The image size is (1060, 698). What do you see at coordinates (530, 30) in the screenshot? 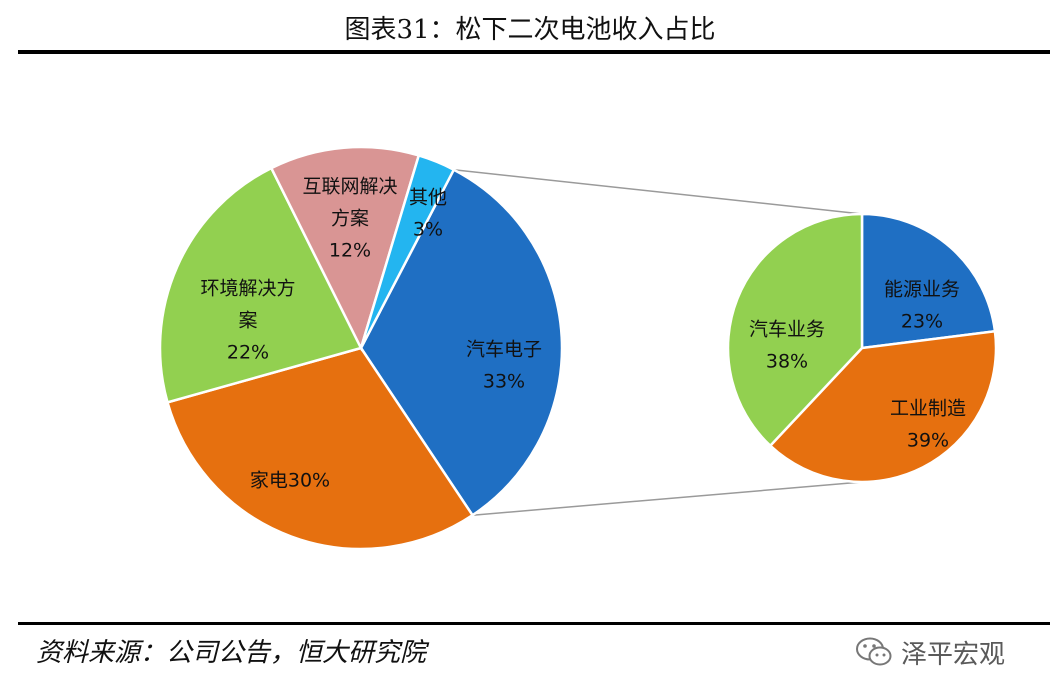
I see `chart-title: 图表31：松下二次电池收入占比` at bounding box center [530, 30].